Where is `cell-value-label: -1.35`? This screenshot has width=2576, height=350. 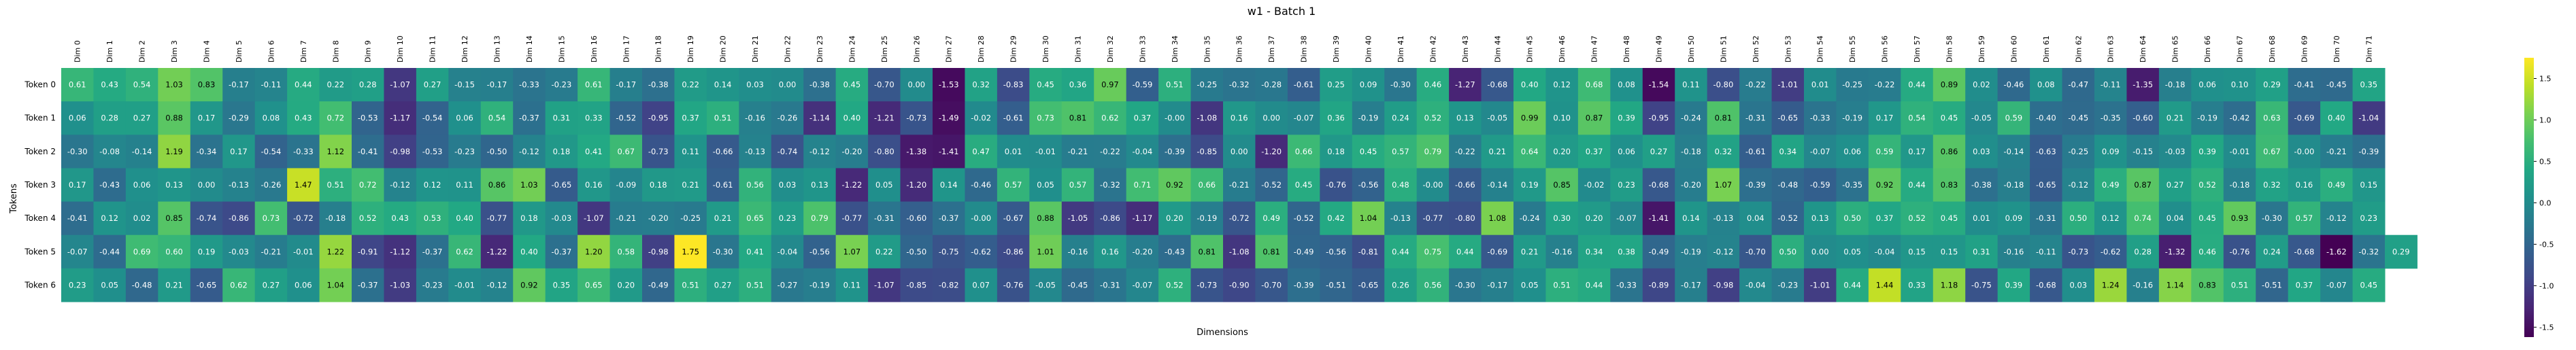 cell-value-label: -1.35 is located at coordinates (2142, 85).